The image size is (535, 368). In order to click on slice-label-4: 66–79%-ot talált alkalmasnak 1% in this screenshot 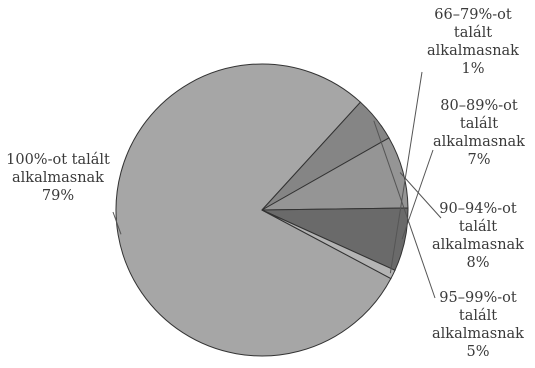, I will do `click(473, 42)`.